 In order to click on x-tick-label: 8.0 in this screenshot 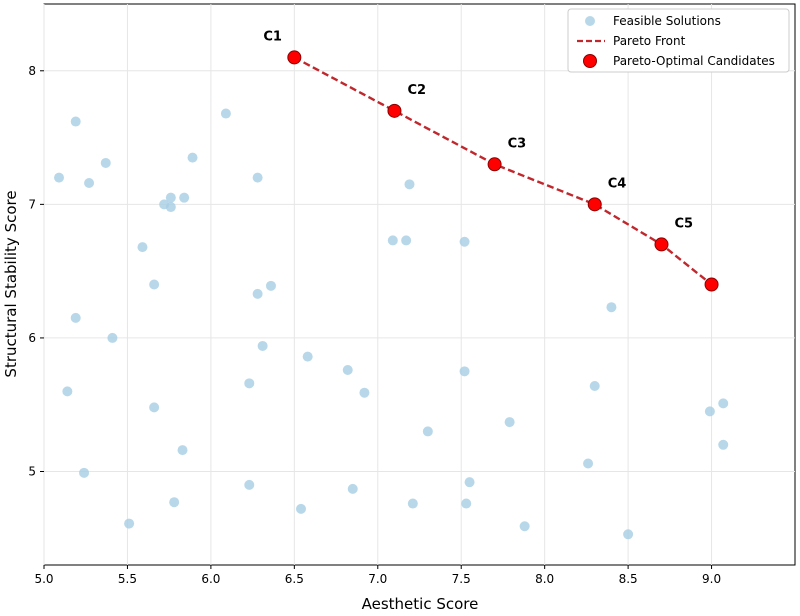, I will do `click(544, 579)`.